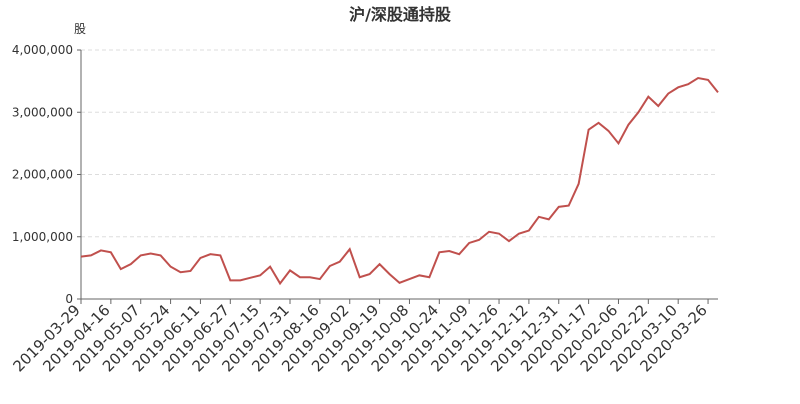  What do you see at coordinates (42, 237) in the screenshot?
I see `y-tick-label: 1,000,000` at bounding box center [42, 237].